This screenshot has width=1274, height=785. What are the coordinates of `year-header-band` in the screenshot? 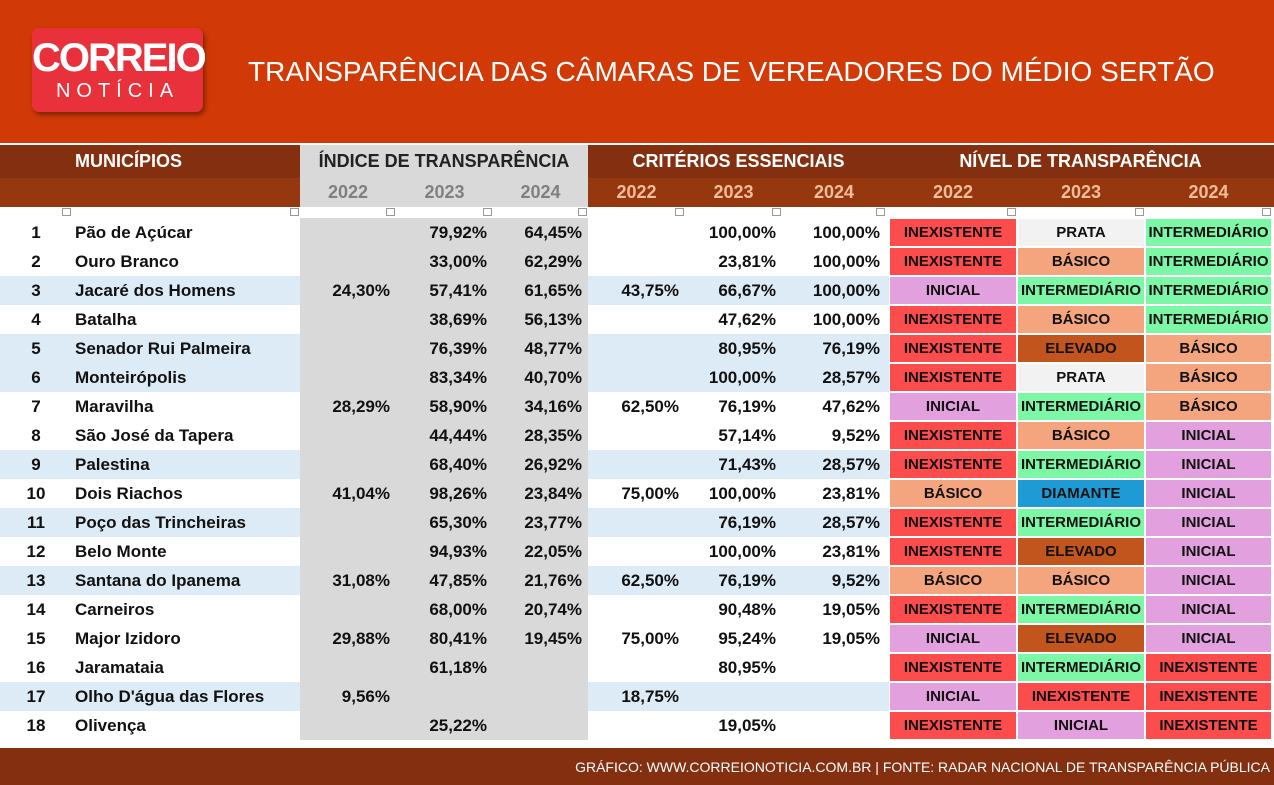 It's located at (637, 192).